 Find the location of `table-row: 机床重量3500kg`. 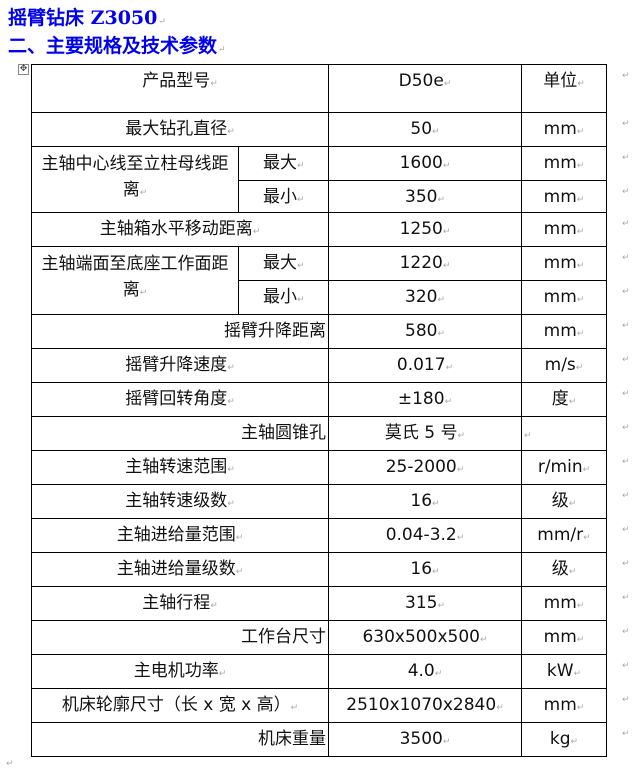

table-row: 机床重量3500kg is located at coordinates (319, 739).